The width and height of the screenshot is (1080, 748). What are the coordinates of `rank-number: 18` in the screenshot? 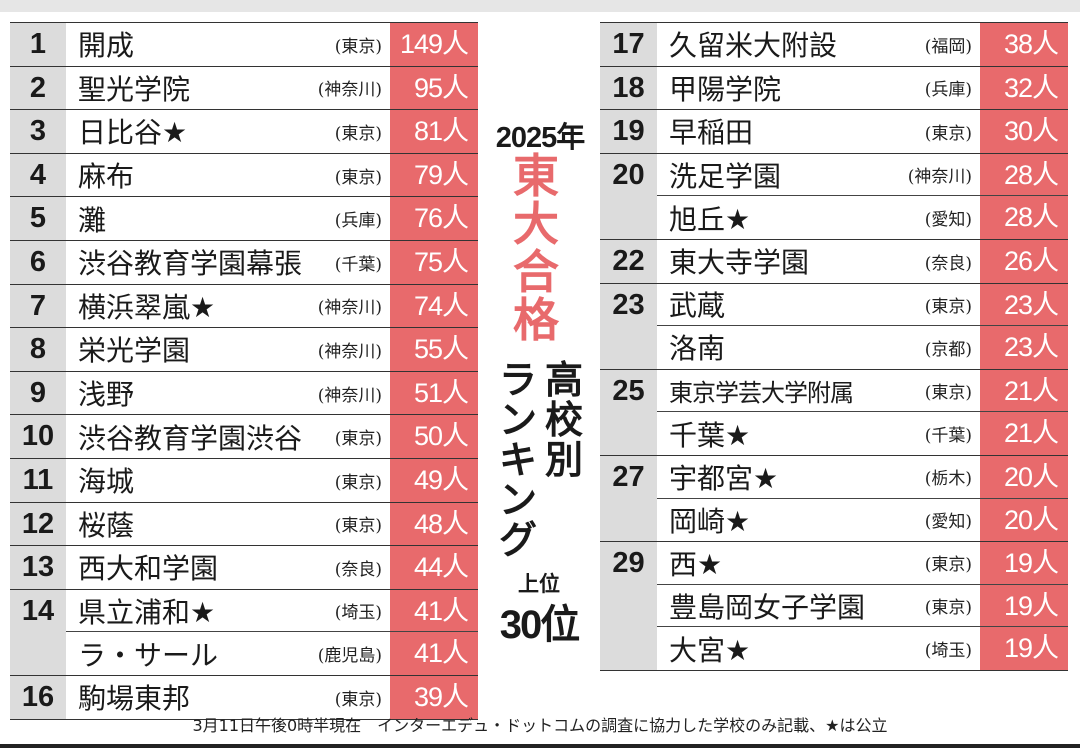 It's located at (628, 88).